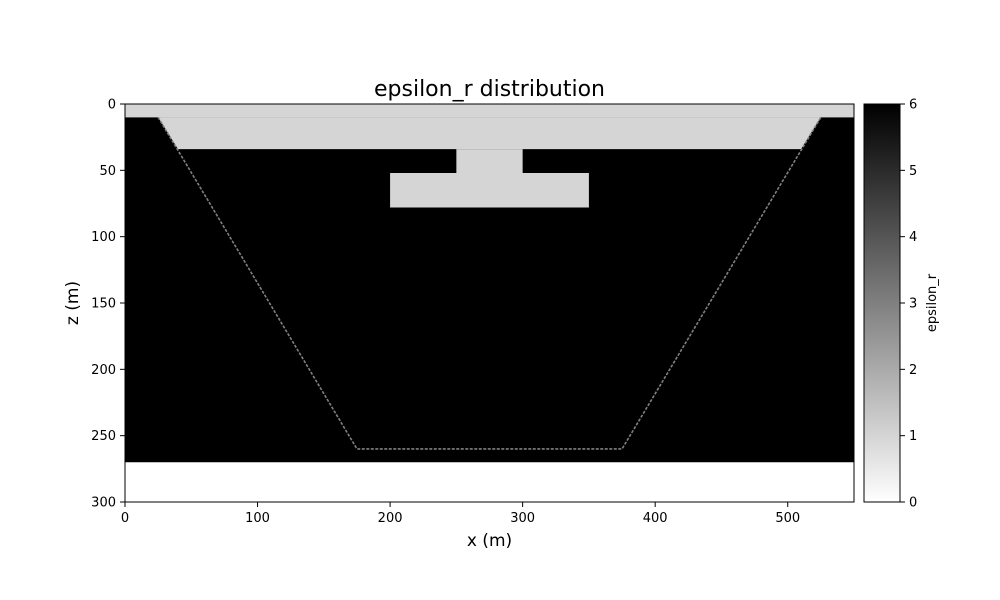  I want to click on colorbar-tick-label: 2, so click(913, 370).